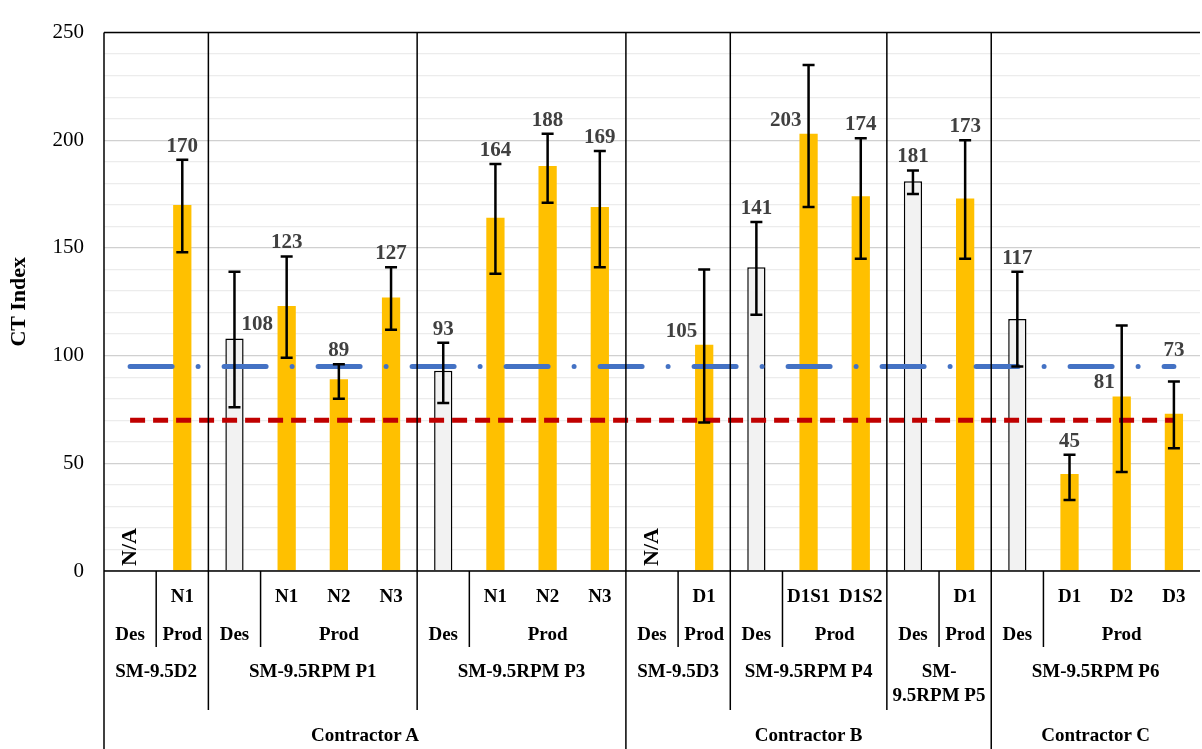 The height and width of the screenshot is (749, 1202). Describe the element at coordinates (786, 118) in the screenshot. I see `data-label: 203` at that location.